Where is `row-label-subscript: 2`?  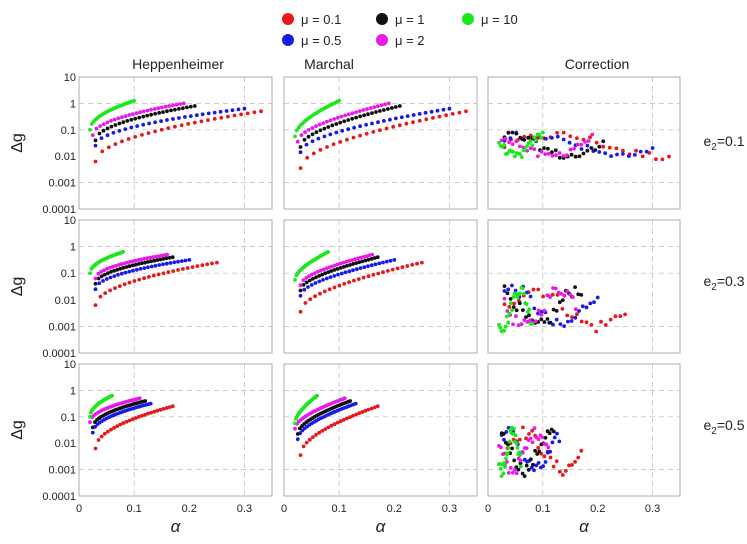
row-label-subscript: 2 is located at coordinates (714, 287).